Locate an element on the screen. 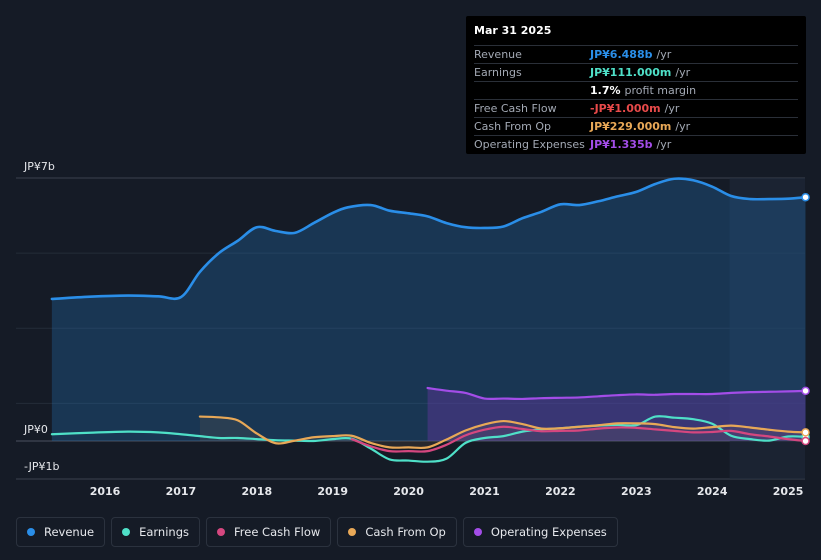 The height and width of the screenshot is (560, 821). x-tick-label: 2019 is located at coordinates (332, 491).